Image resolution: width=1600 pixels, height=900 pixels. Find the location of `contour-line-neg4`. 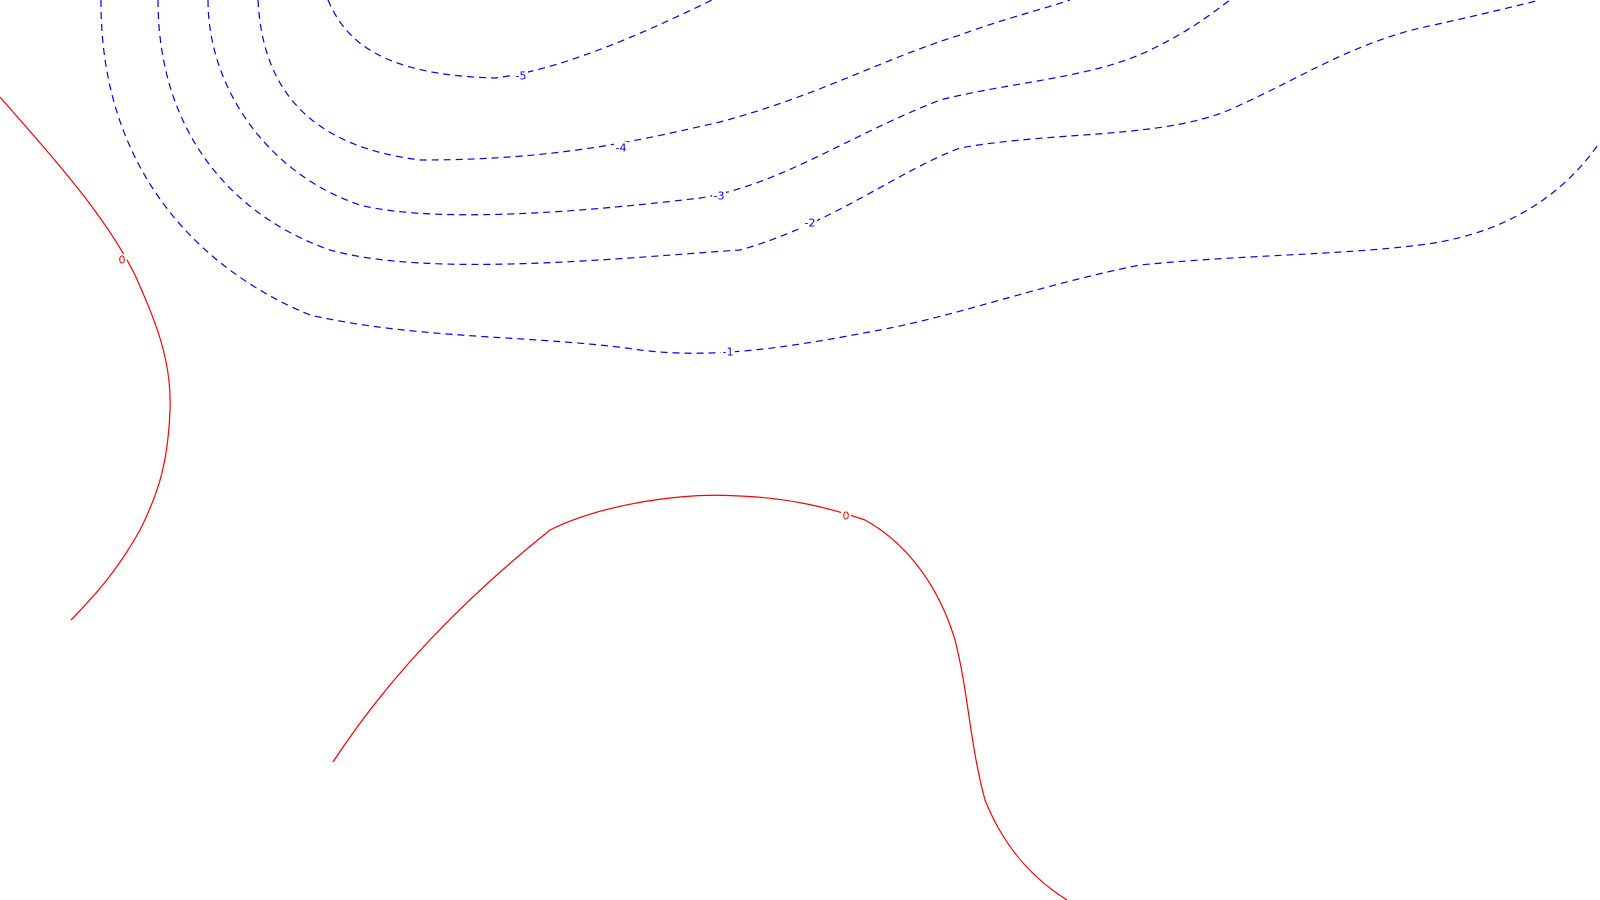

contour-line-neg4 is located at coordinates (664, 80).